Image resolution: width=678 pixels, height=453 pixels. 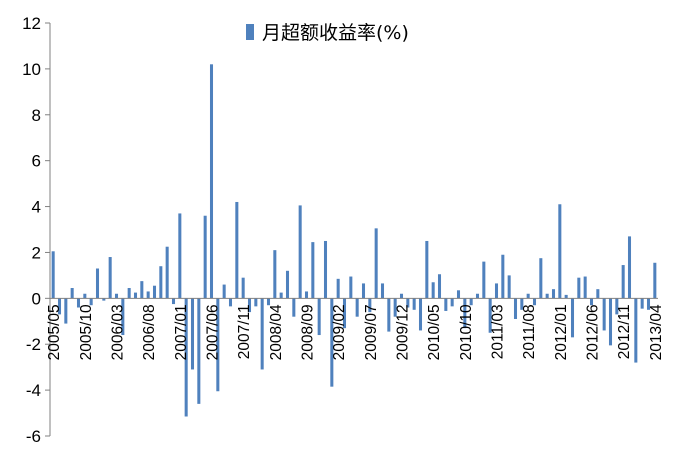 I want to click on x-tick-label: 2011/08, so click(x=529, y=331).